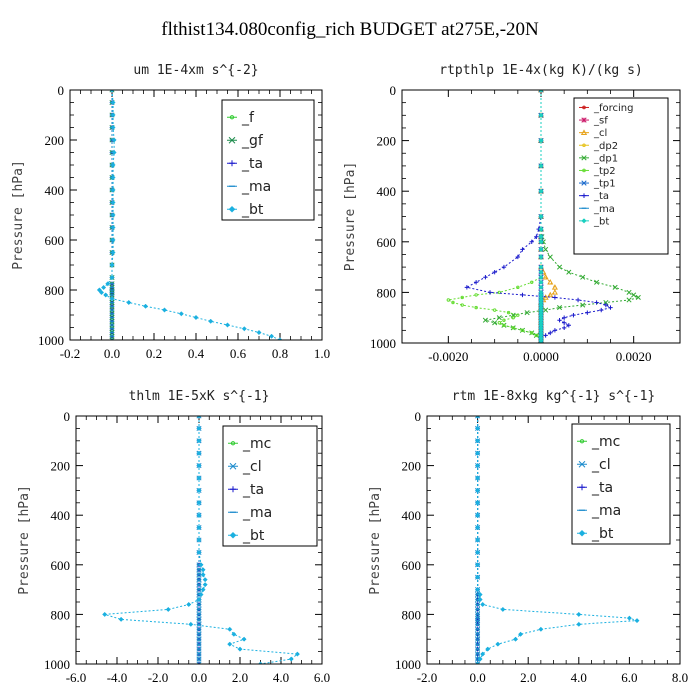 This screenshot has width=700, height=700. What do you see at coordinates (605, 442) in the screenshot?
I see `legend-label: _mc` at bounding box center [605, 442].